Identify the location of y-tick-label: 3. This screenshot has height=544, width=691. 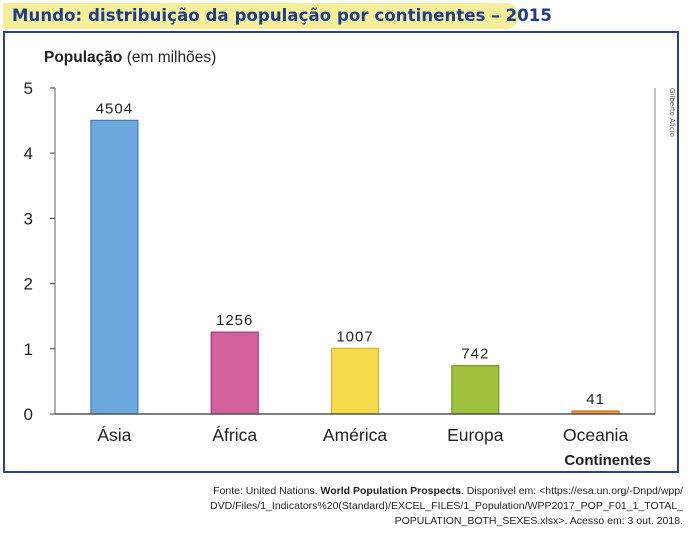
(28, 218).